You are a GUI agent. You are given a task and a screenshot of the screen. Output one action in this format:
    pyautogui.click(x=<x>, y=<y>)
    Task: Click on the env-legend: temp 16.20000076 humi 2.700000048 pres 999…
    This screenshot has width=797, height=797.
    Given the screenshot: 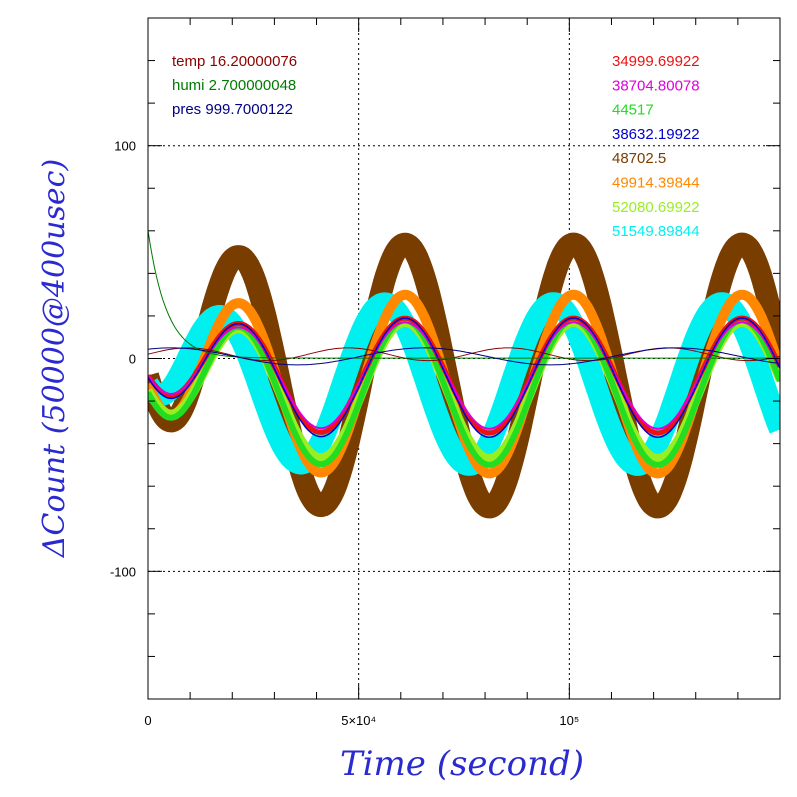 What is the action you would take?
    pyautogui.click(x=234, y=85)
    